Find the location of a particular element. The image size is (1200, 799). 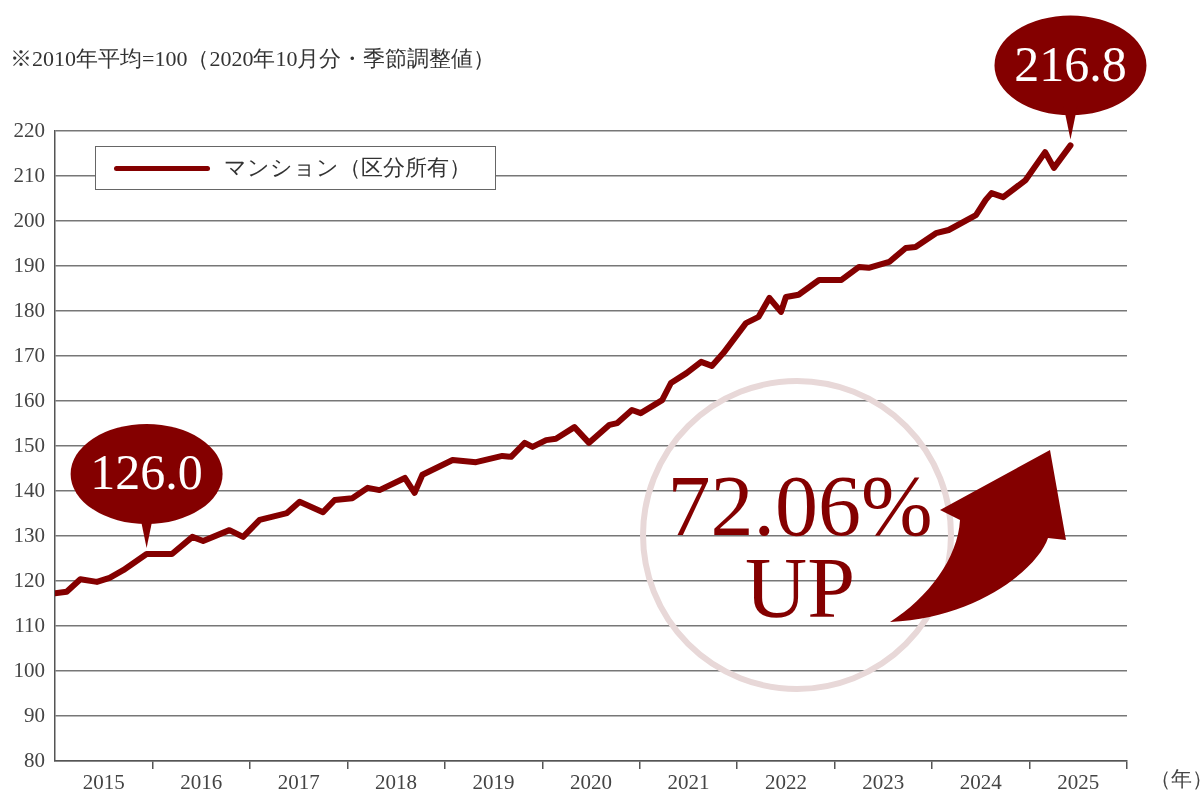

y-tick-label: 90 is located at coordinates (34, 714).